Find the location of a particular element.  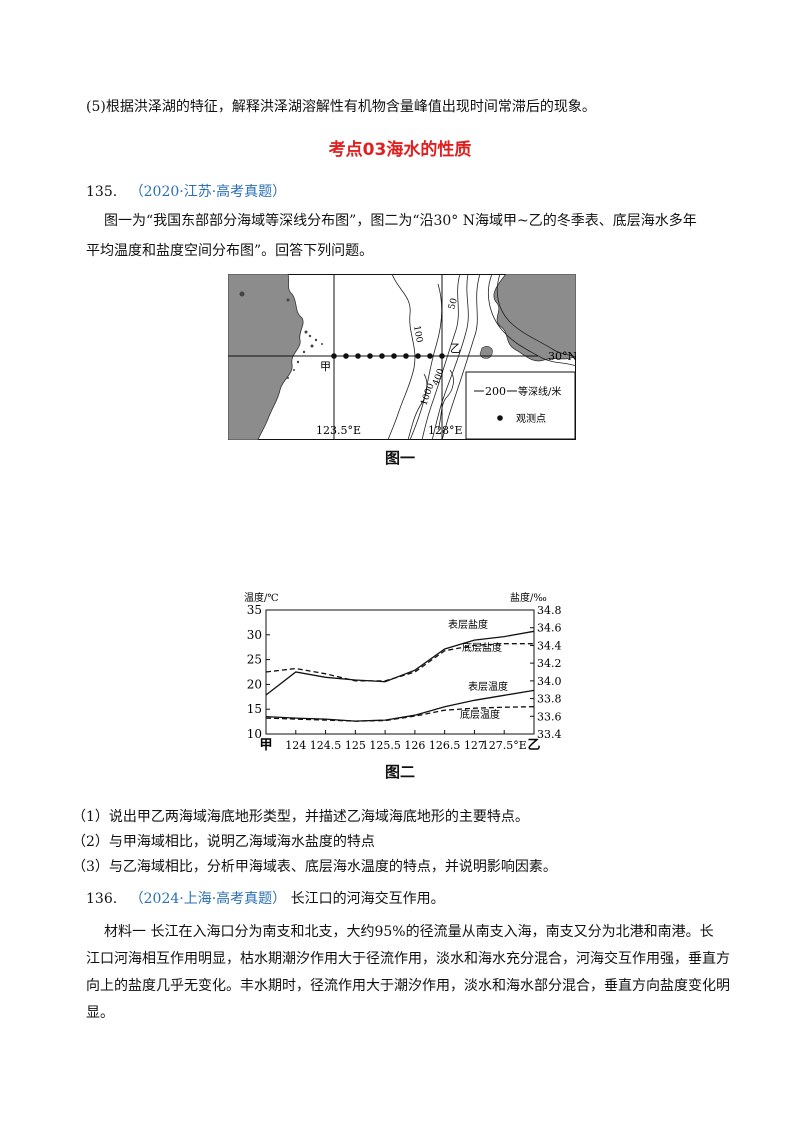

x-tick-label: 125 is located at coordinates (355, 745).